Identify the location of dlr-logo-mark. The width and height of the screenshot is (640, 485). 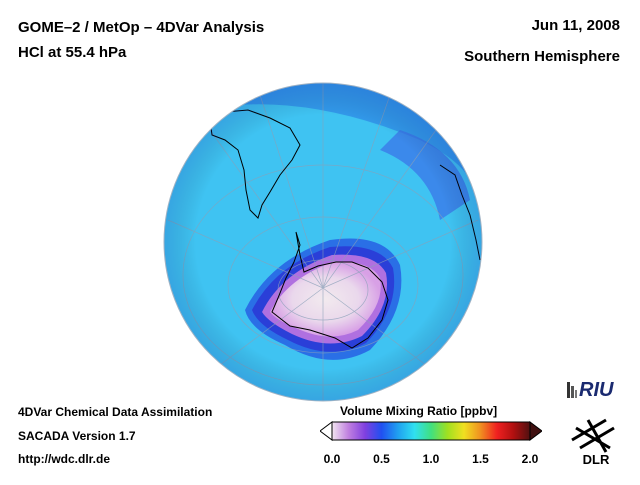
(593, 435).